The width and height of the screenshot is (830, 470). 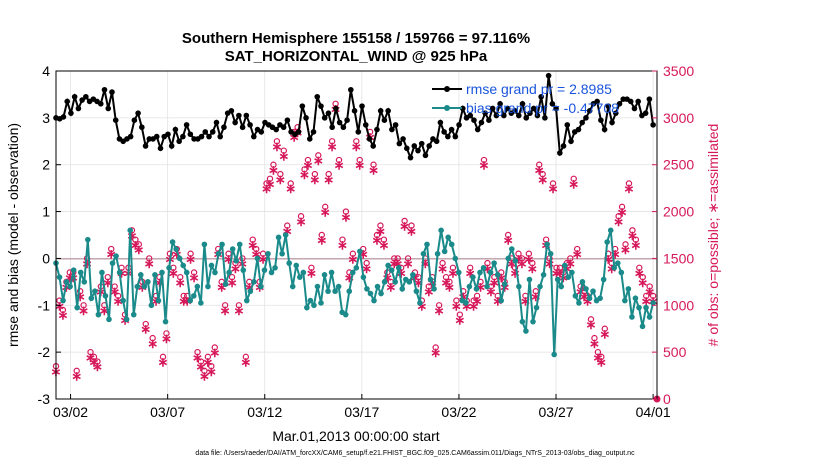 I want to click on rmse-series, so click(x=354, y=116).